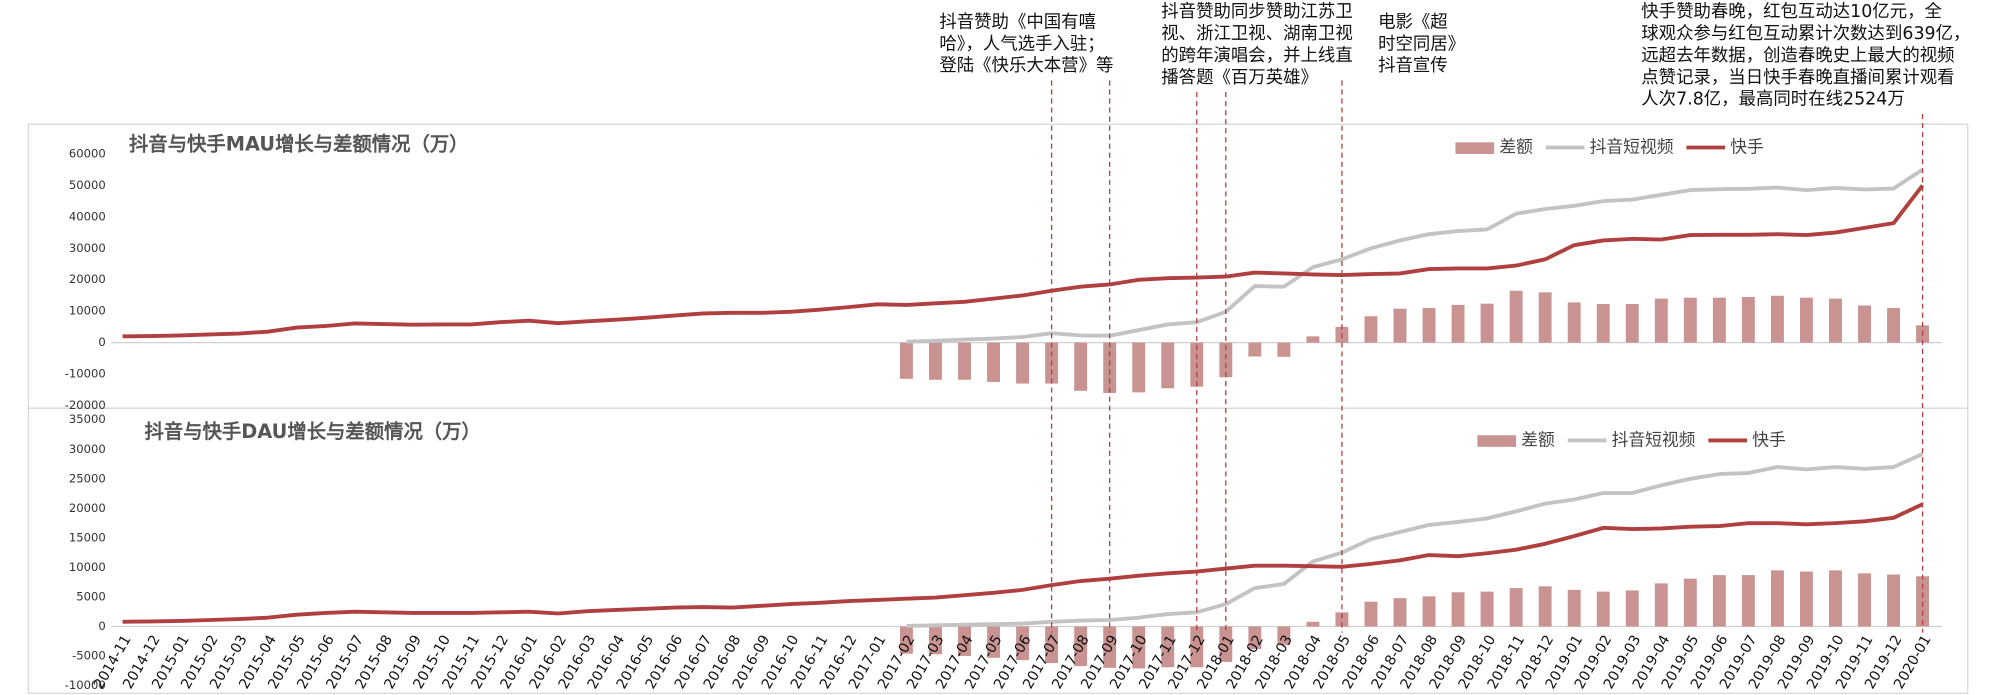 This screenshot has width=2000, height=695. Describe the element at coordinates (87, 153) in the screenshot. I see `y-tick-label: 60000` at that location.